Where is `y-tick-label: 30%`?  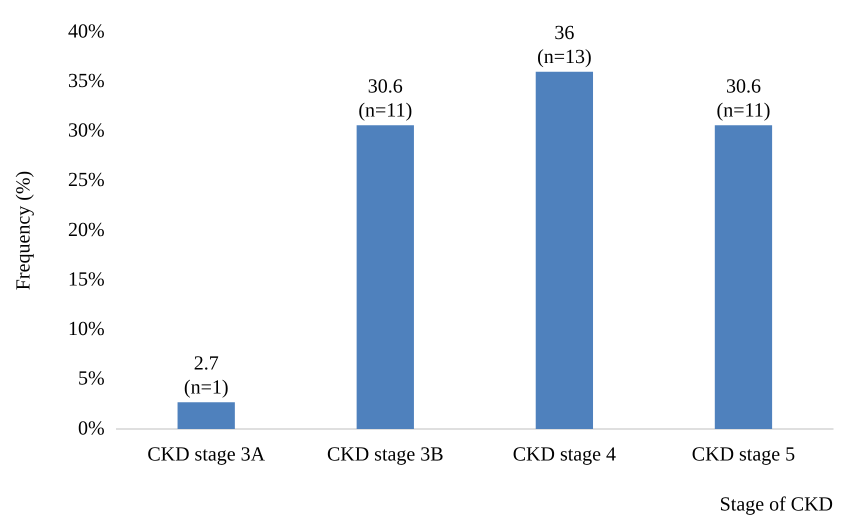
y-tick-label: 30% is located at coordinates (86, 131).